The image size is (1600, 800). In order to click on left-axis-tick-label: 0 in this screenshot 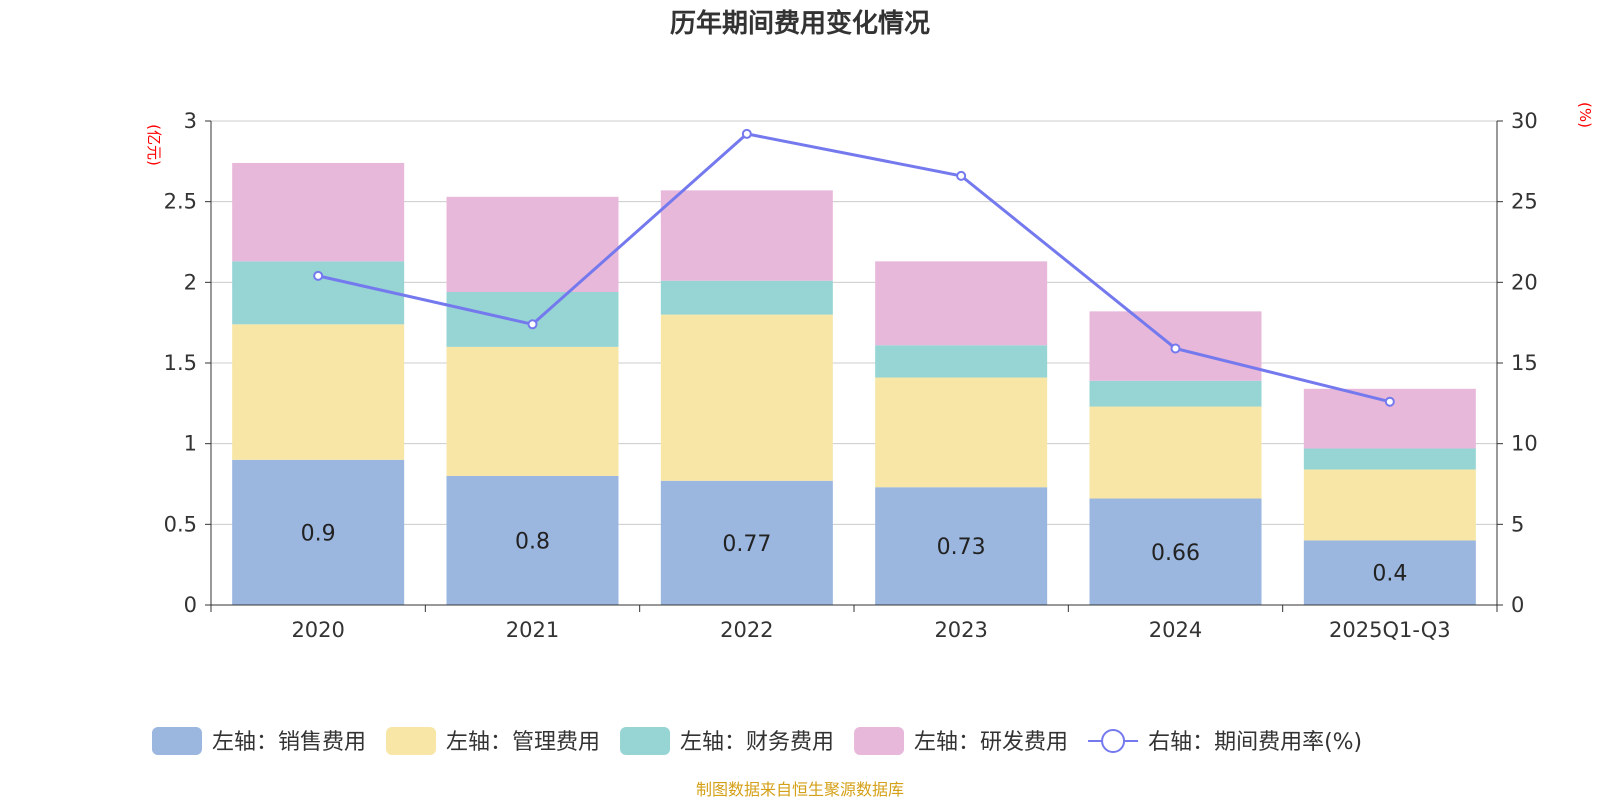, I will do `click(190, 605)`.